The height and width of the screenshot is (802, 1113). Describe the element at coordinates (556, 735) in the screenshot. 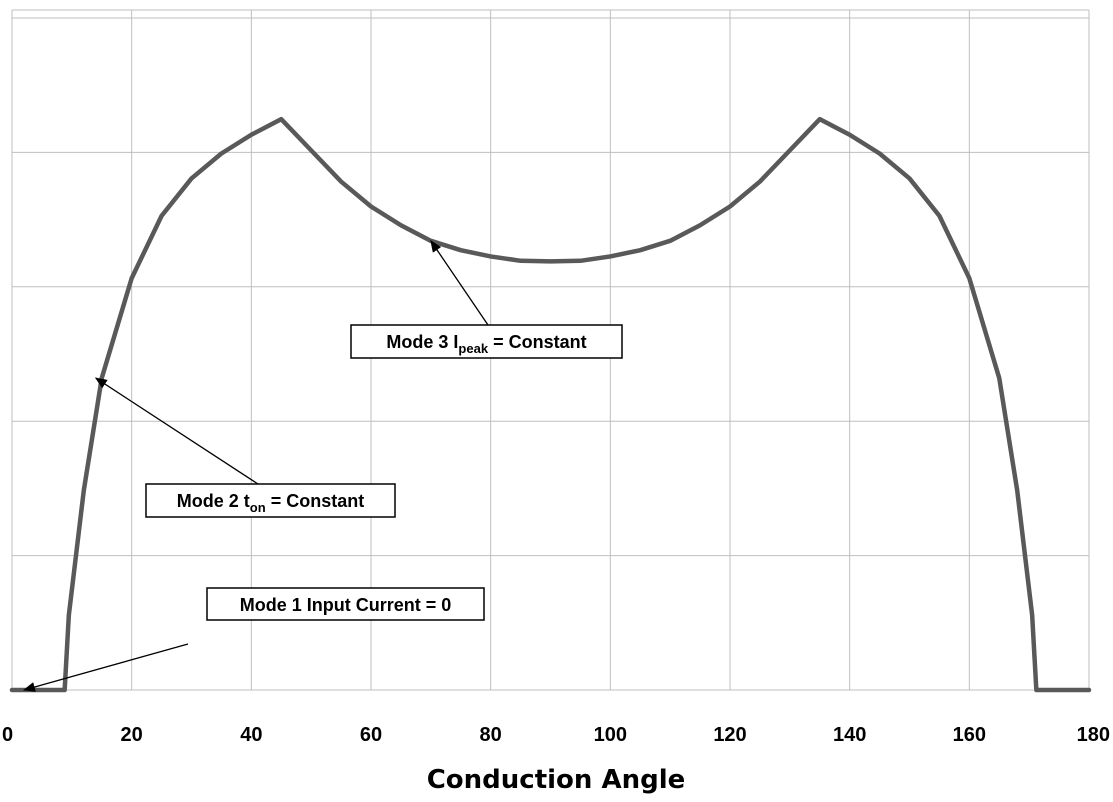

I see `x-tick-labels: 0 20 40 60 80 100 120 140 160 180` at that location.